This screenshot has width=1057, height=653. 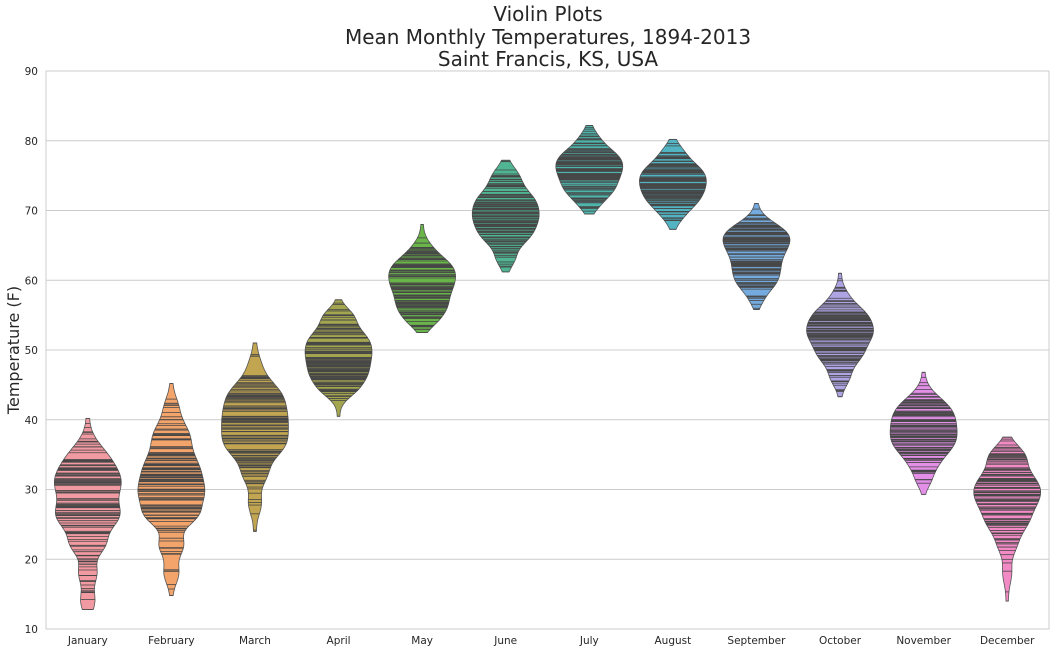 I want to click on y-tick-label: 80, so click(x=31, y=142).